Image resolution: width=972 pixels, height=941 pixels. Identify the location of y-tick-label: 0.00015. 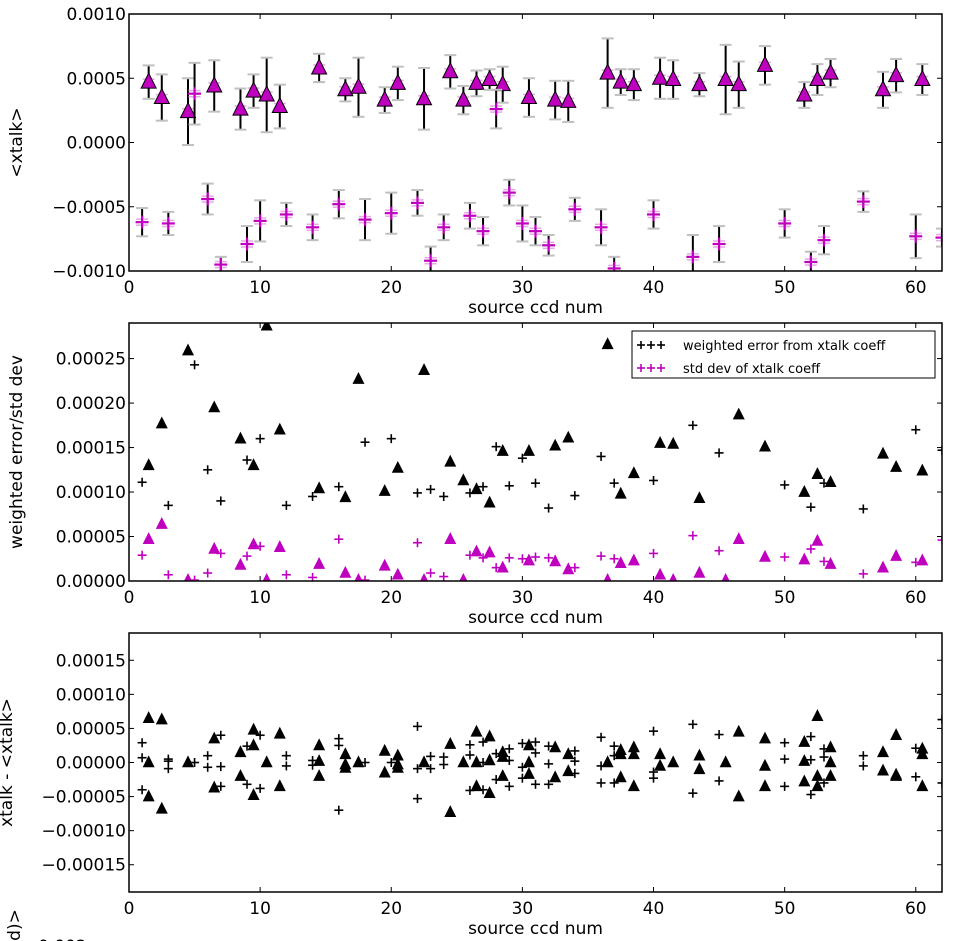
(91, 661).